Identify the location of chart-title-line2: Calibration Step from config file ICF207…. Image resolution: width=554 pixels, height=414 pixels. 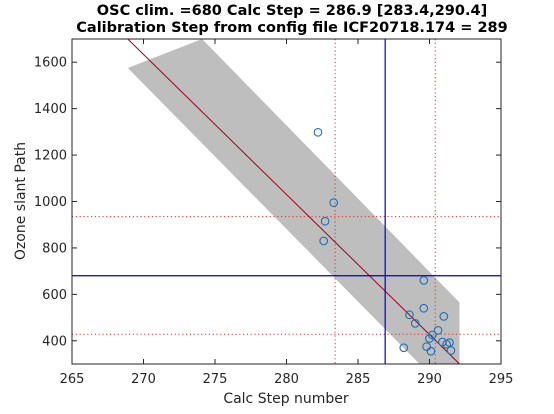
(291, 28).